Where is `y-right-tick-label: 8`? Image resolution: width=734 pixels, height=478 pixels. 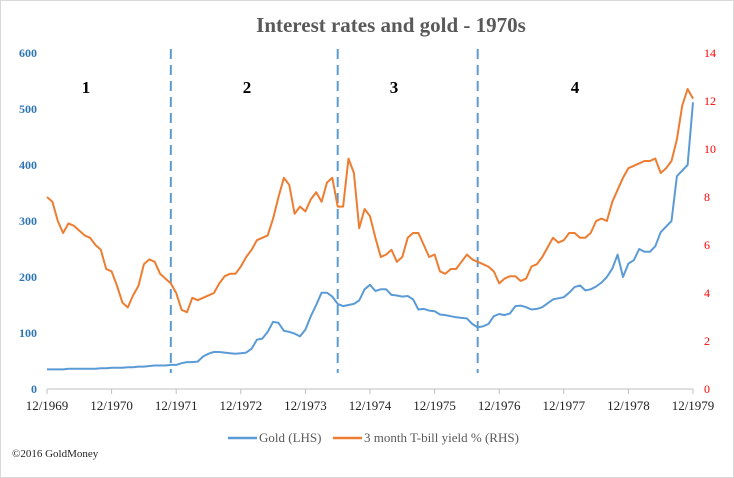
y-right-tick-label: 8 is located at coordinates (707, 197).